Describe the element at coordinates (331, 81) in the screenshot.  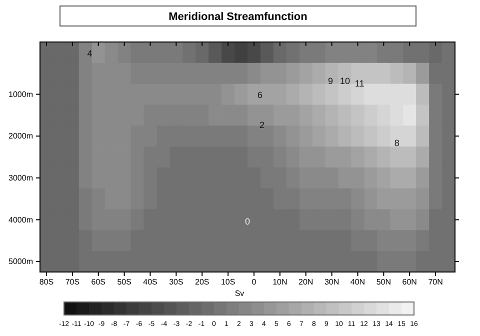
I see `annotation: 9` at that location.